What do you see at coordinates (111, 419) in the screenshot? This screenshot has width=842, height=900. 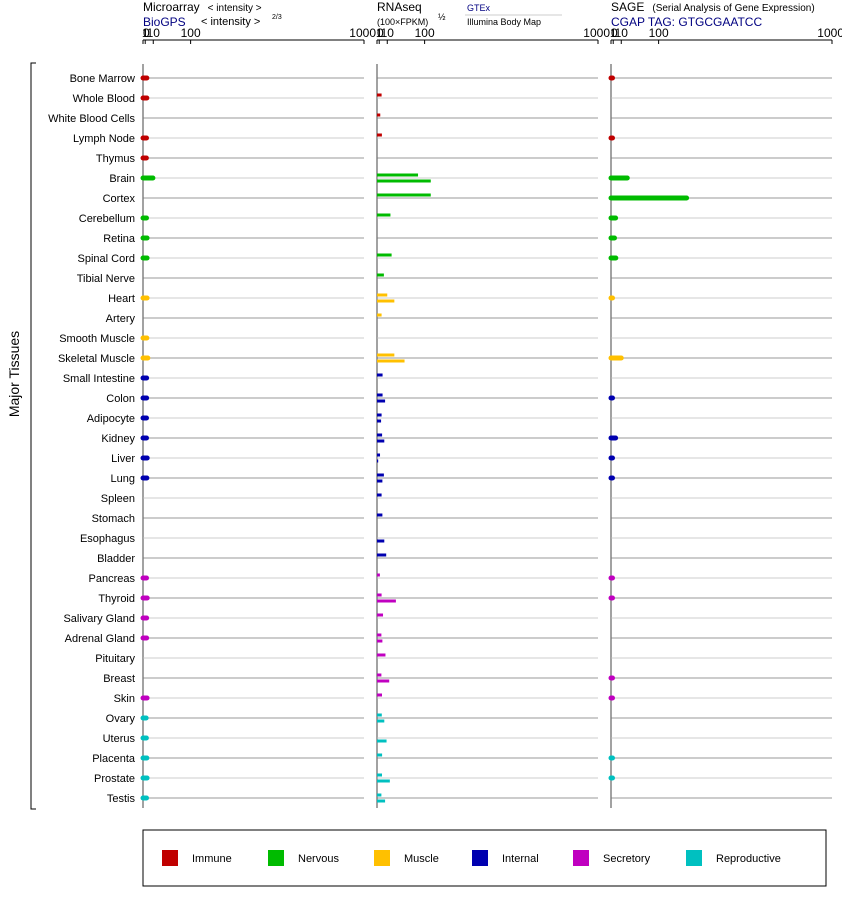 I see `tissue-label: Adipocyte` at bounding box center [111, 419].